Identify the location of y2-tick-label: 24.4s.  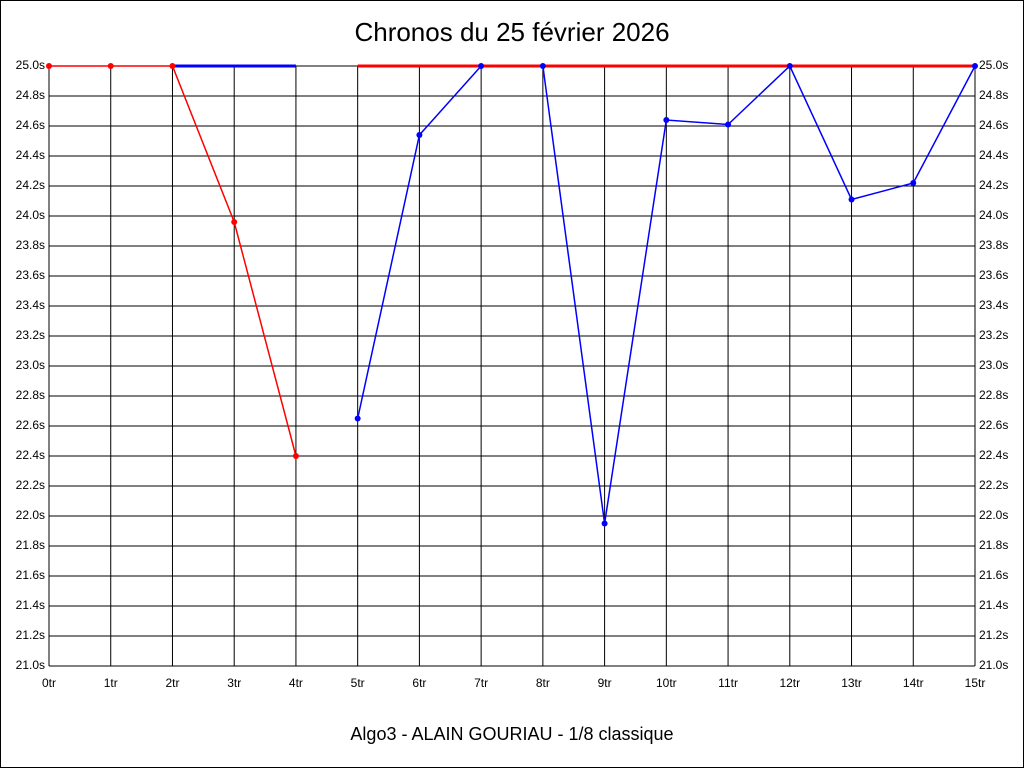
(993, 155).